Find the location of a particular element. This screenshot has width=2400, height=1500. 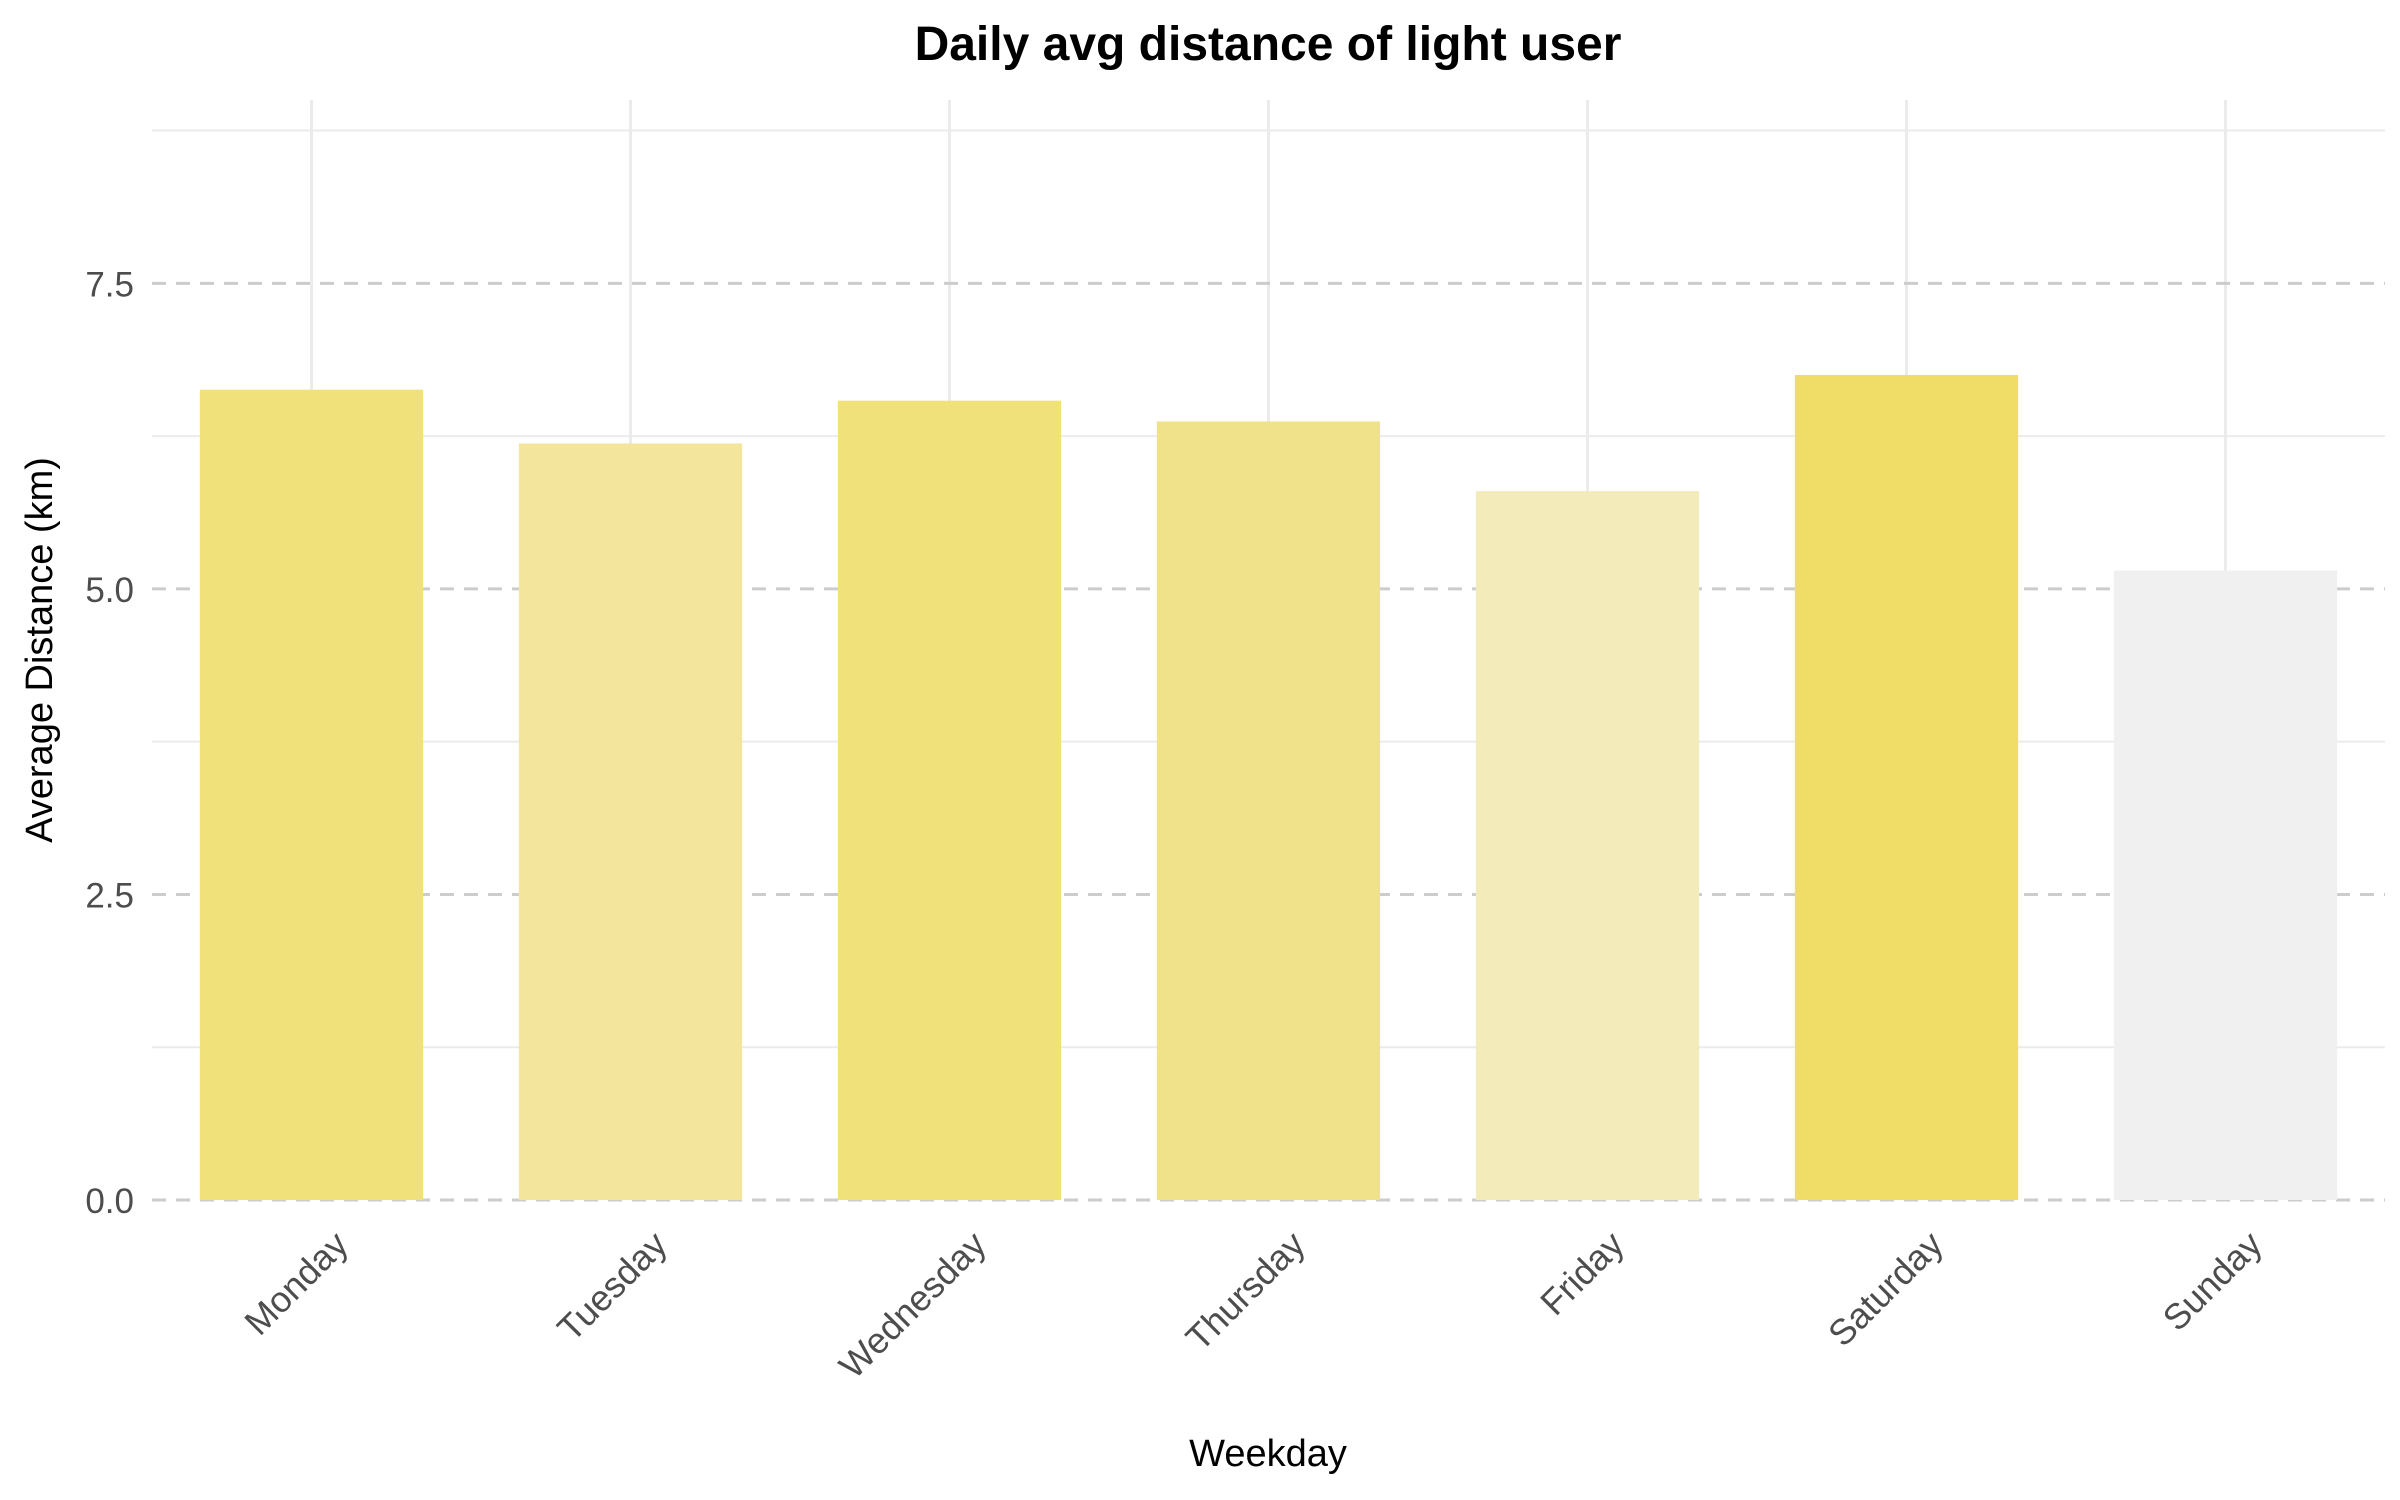

x-tick-label: Friday is located at coordinates (1582, 1273).